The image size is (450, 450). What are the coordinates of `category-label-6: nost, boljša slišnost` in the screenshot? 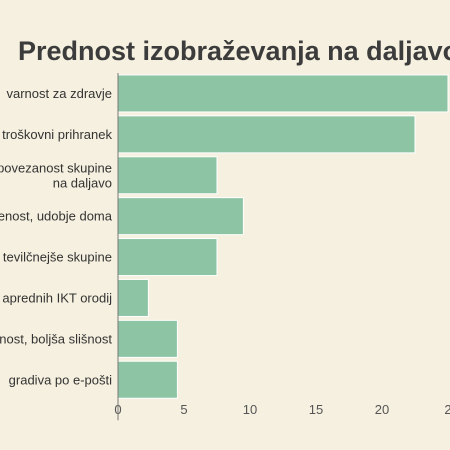 It's located at (56, 338).